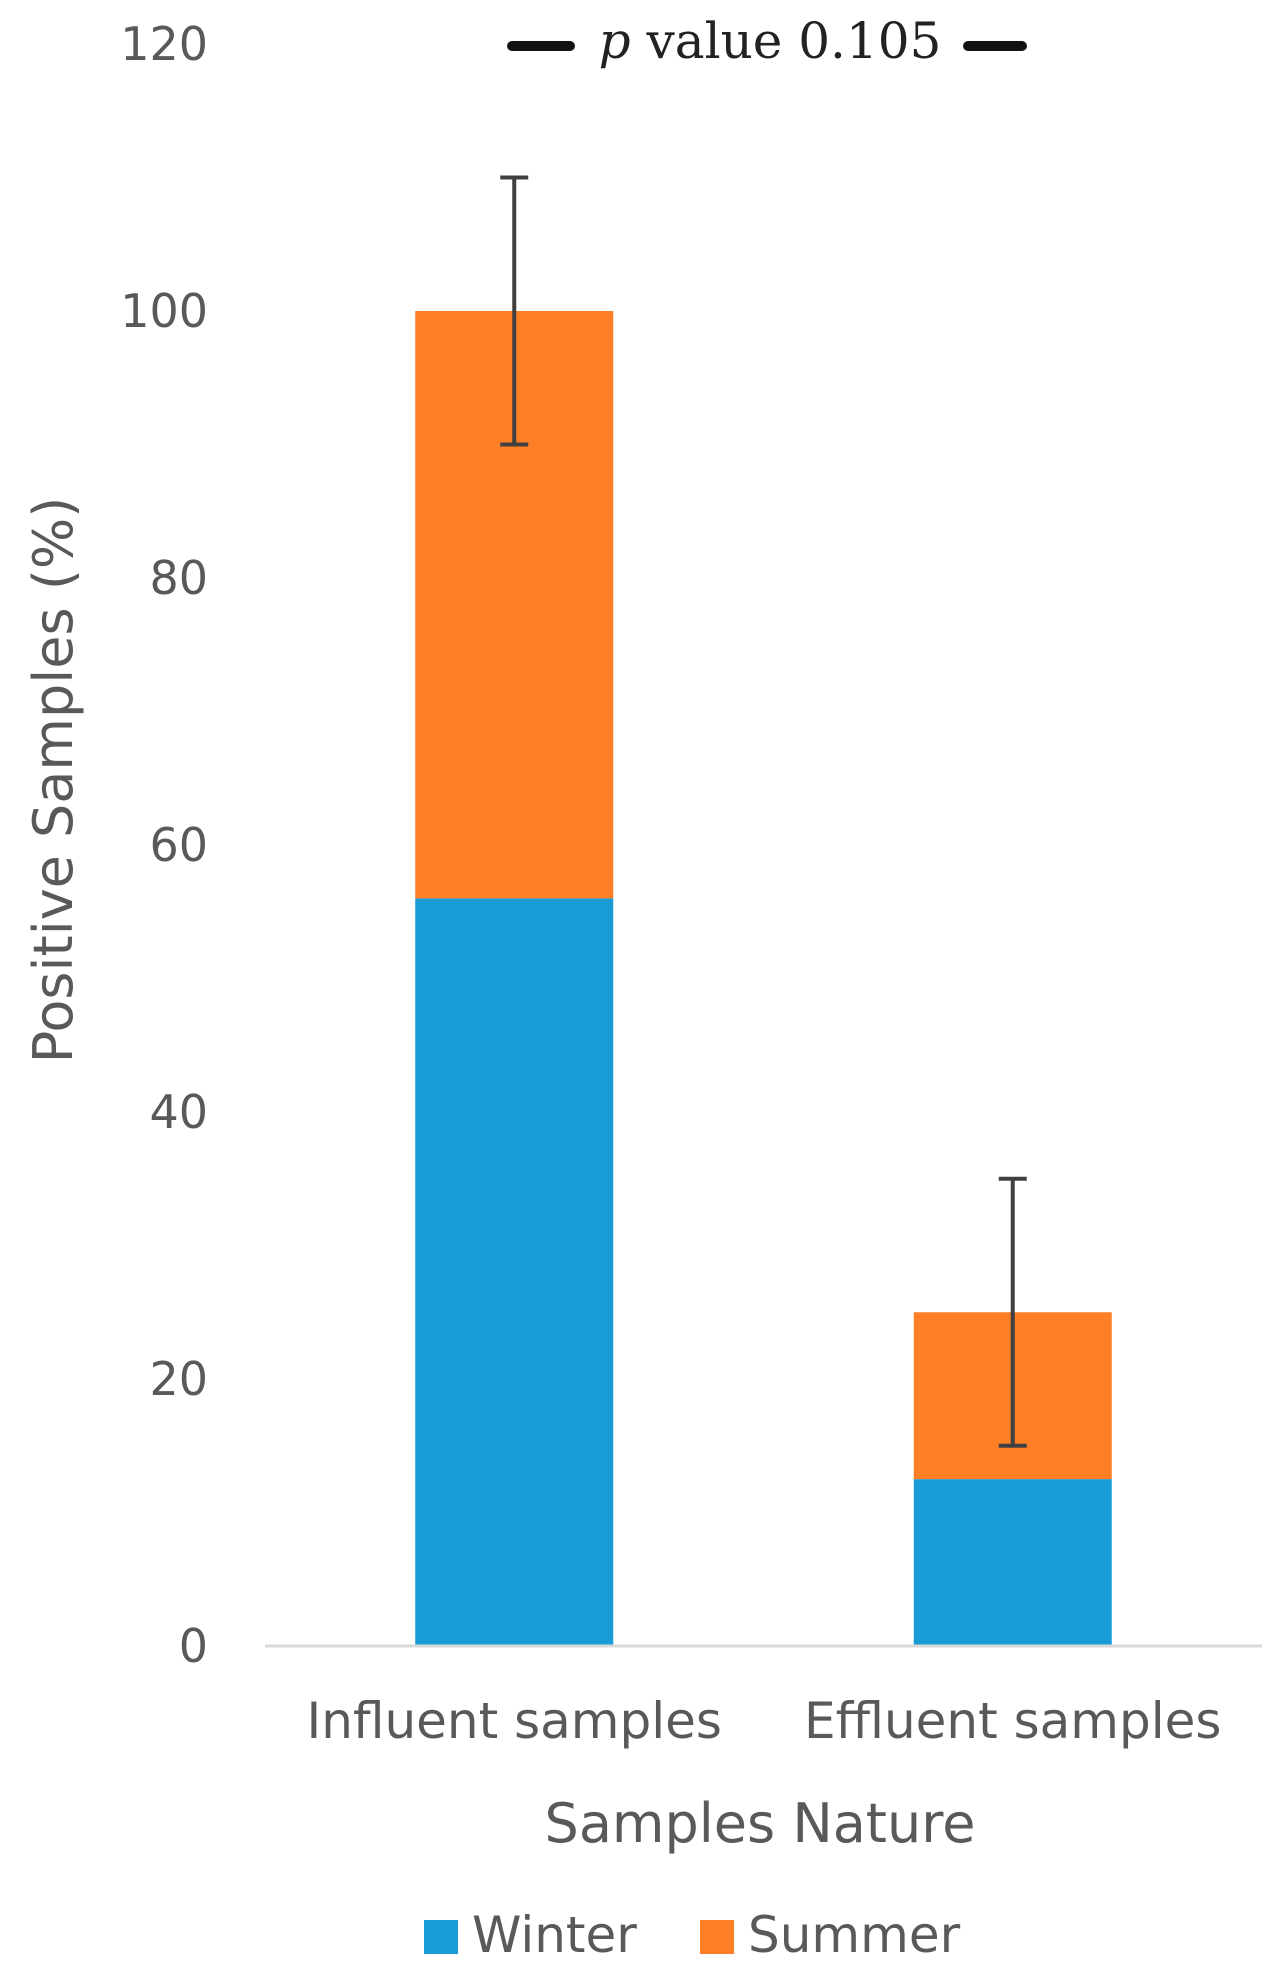  What do you see at coordinates (794, 41) in the screenshot?
I see `annotation-value-text: value 0.105` at bounding box center [794, 41].